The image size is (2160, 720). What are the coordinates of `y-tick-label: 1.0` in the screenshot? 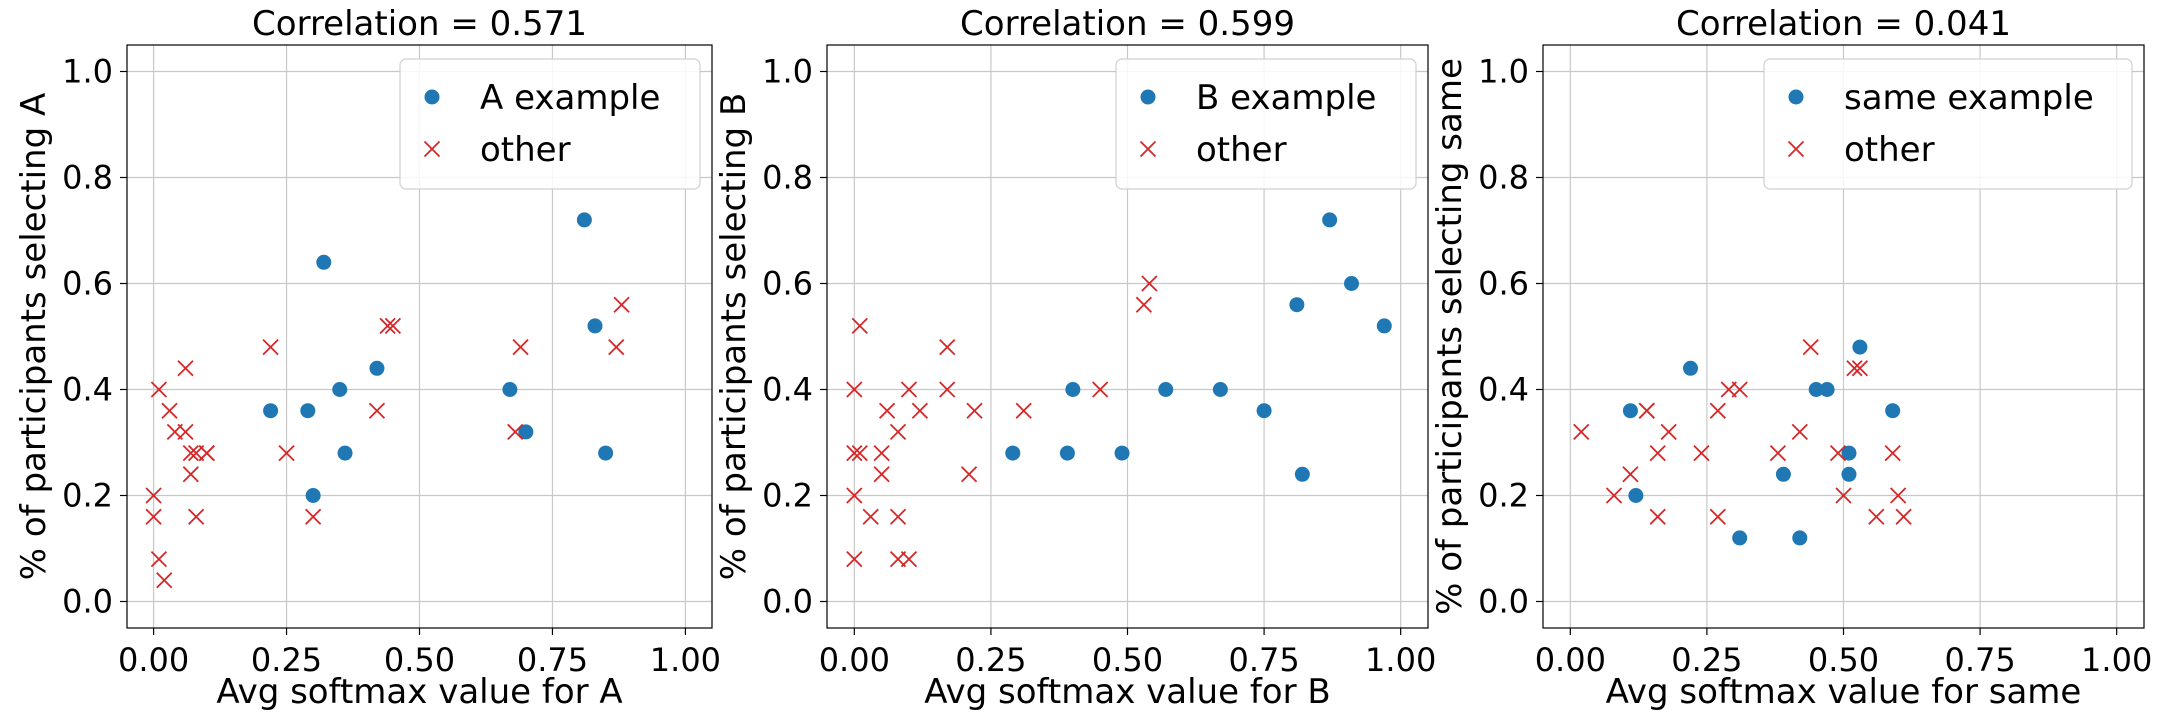 It's located at (87, 72).